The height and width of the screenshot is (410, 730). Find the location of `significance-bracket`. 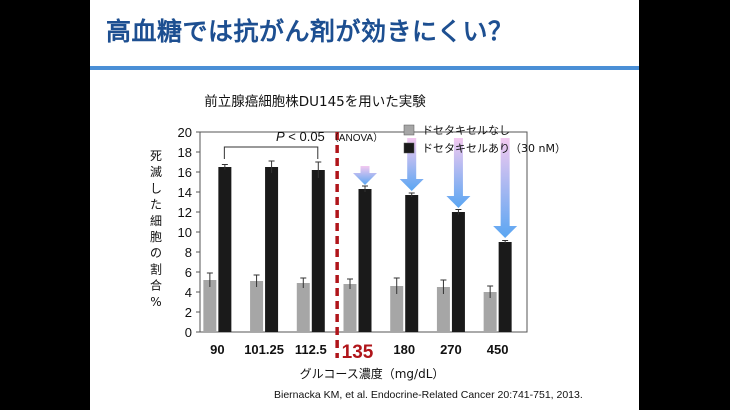

significance-bracket is located at coordinates (271, 152).